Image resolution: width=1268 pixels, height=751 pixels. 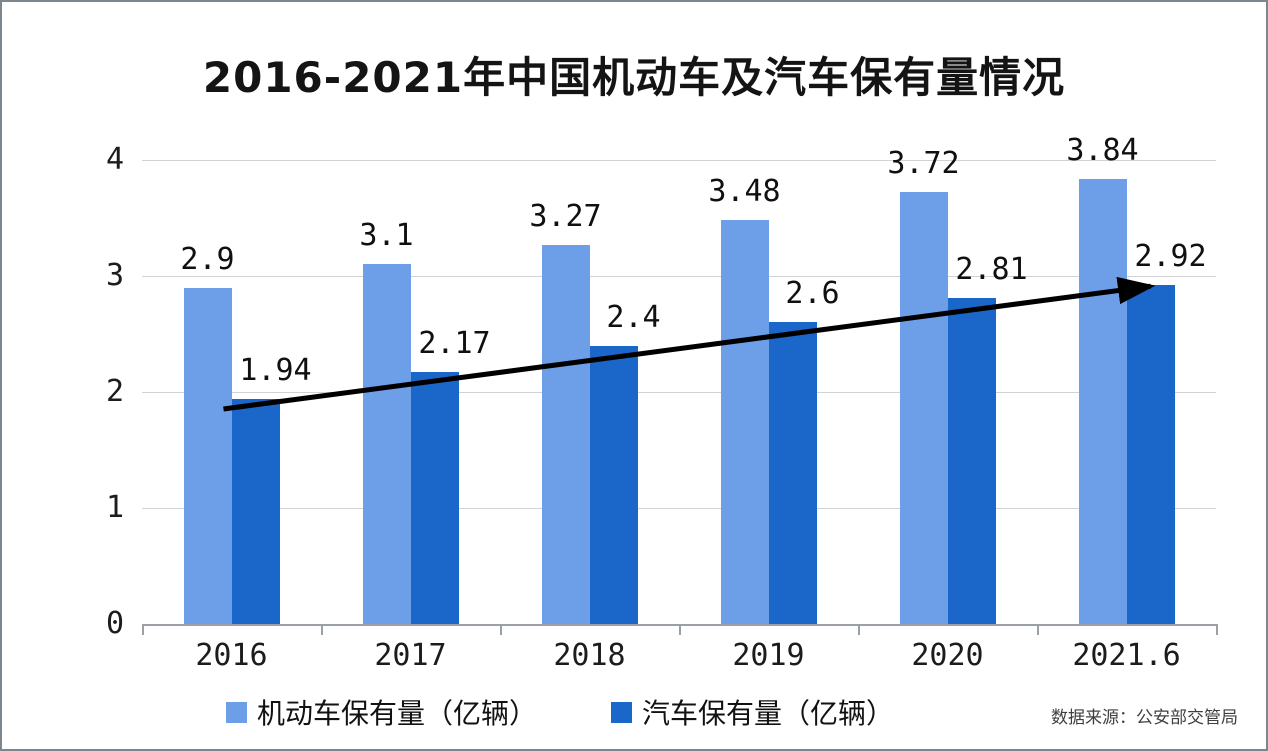 What do you see at coordinates (768, 713) in the screenshot?
I see `legend-label: 汽车保有量（亿辆）` at bounding box center [768, 713].